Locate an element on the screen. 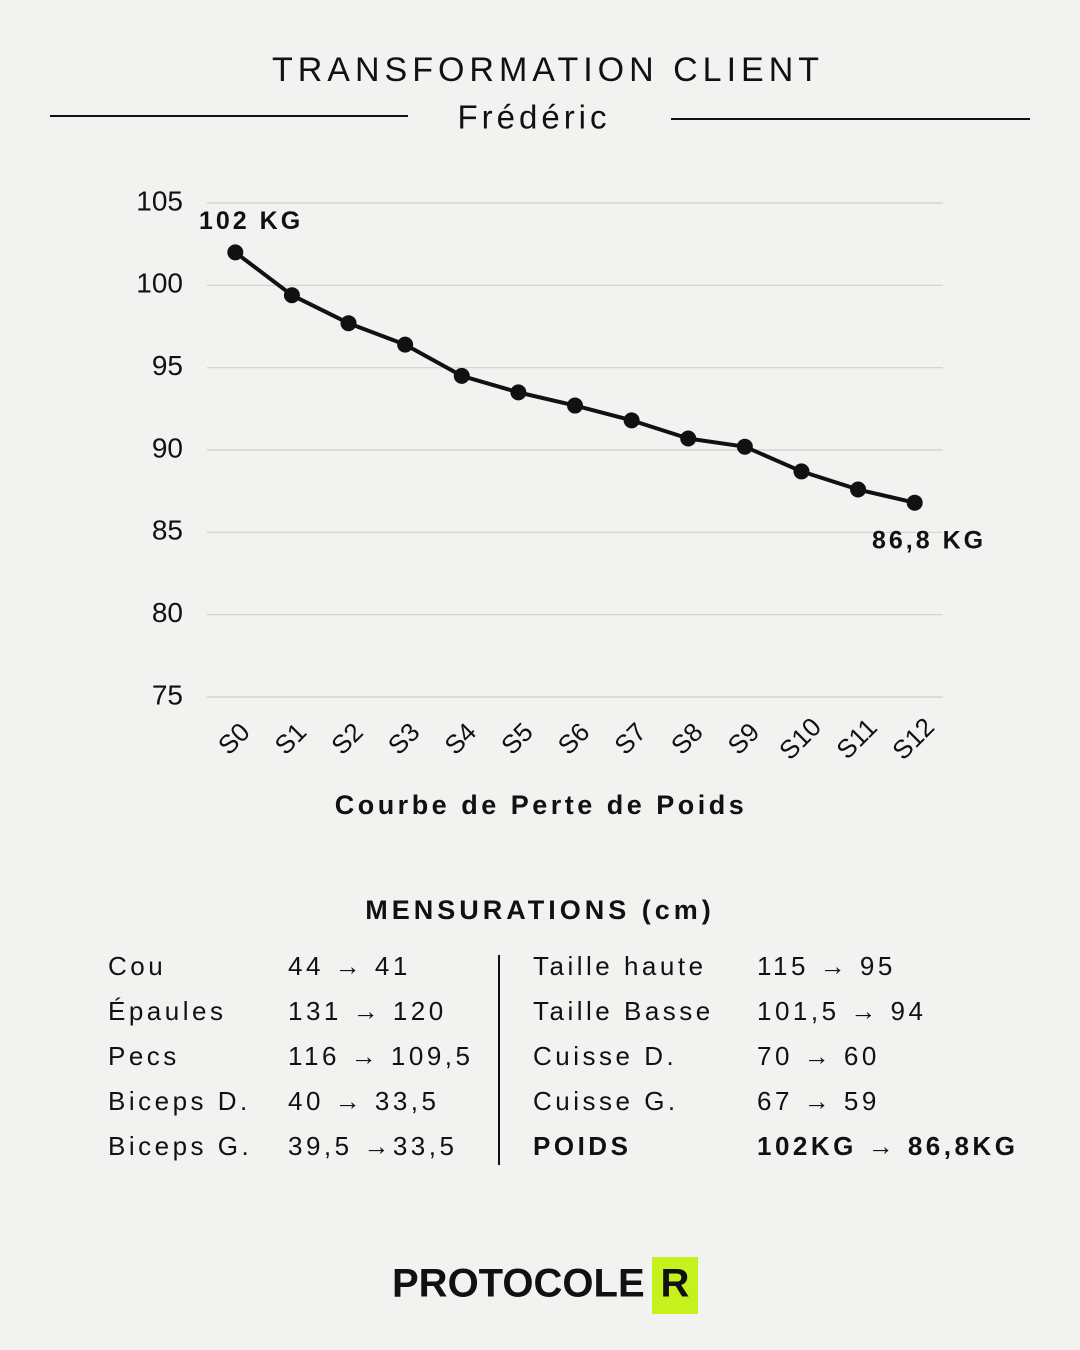  annotation: 86,8 KG is located at coordinates (929, 540).